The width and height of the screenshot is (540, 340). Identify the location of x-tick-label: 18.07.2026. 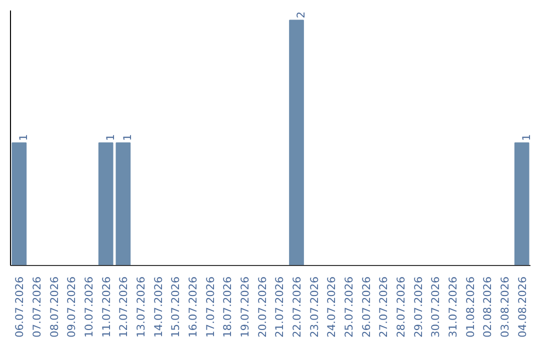
(227, 307).